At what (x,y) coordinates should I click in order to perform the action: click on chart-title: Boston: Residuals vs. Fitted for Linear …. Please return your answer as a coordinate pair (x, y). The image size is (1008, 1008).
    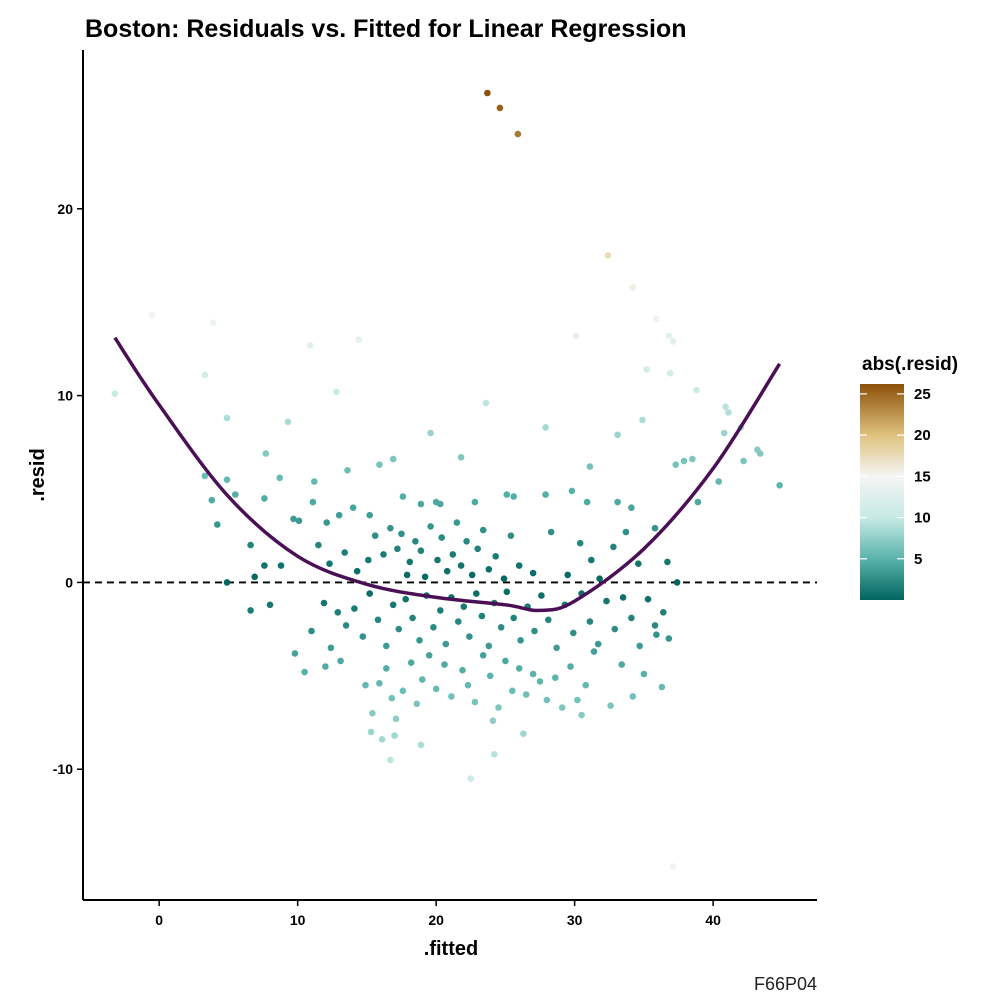
    Looking at the image, I should click on (386, 29).